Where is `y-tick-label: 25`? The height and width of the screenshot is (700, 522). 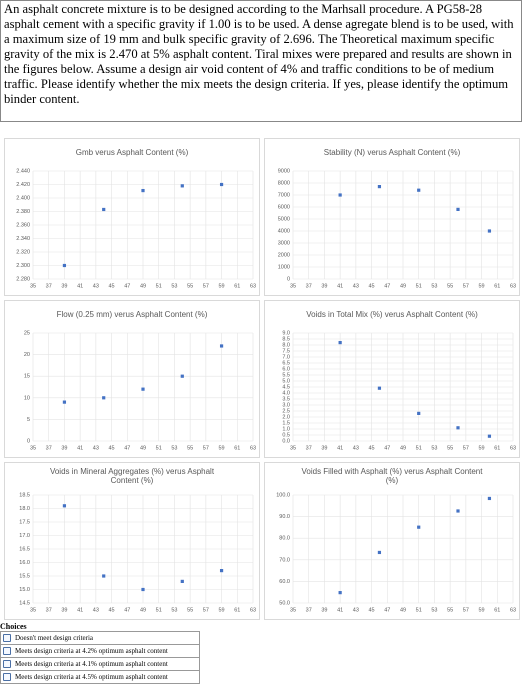
y-tick-label: 25 is located at coordinates (27, 333).